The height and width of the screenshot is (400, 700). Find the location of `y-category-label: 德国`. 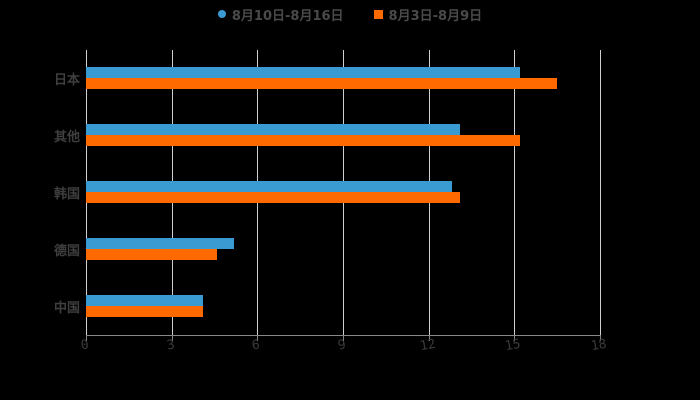

y-category-label: 德国 is located at coordinates (66, 251).